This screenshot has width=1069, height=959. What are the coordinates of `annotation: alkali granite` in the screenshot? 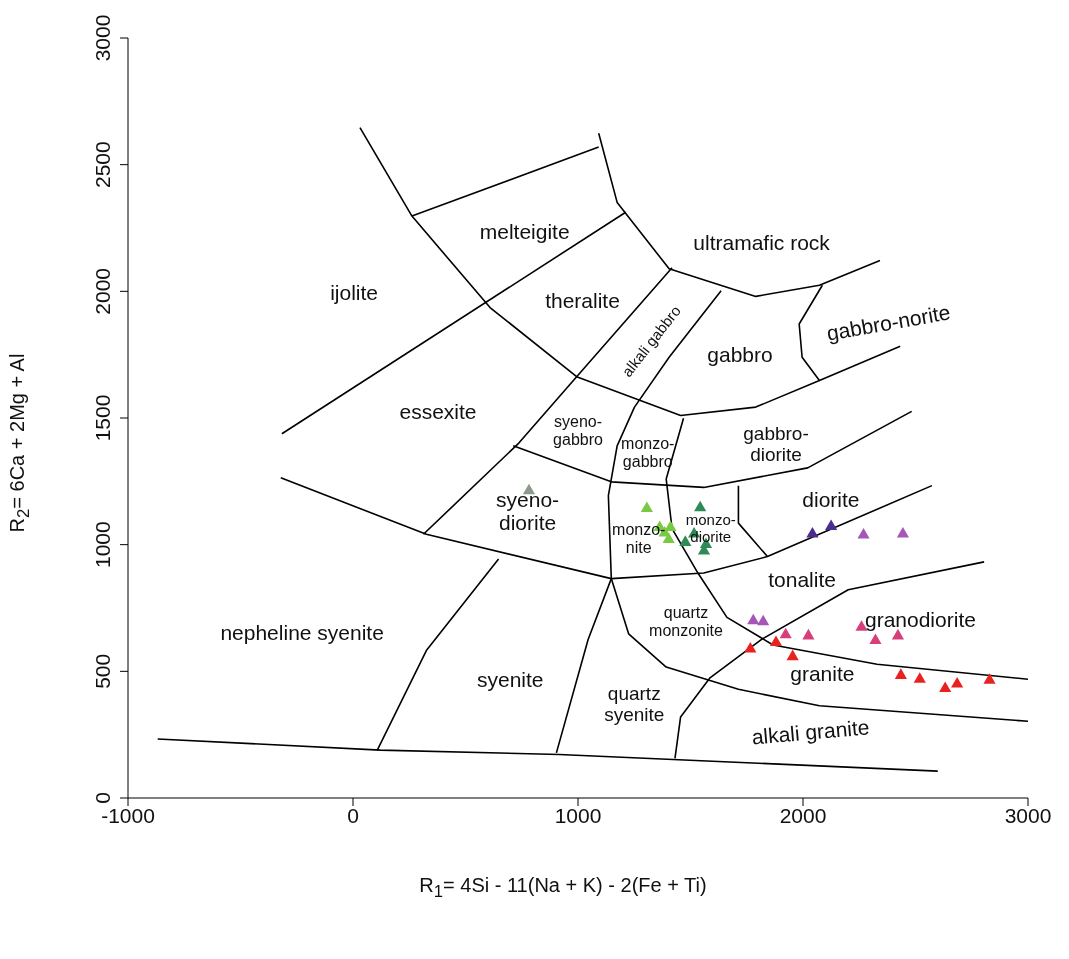 It's located at (810, 731).